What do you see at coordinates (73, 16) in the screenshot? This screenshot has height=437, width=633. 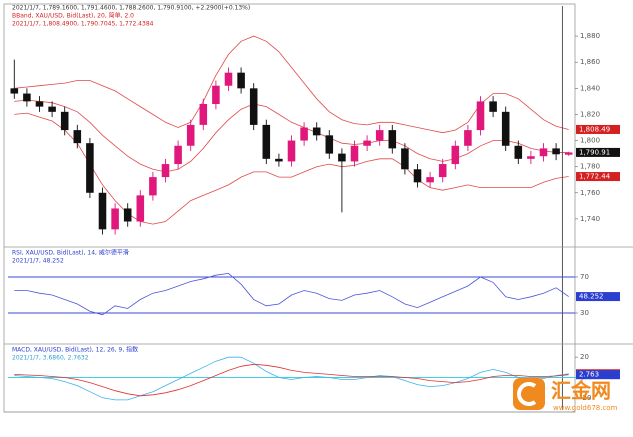 I see `legend-text: BBand, XAU/USD, Bid(Last), 20, 简单, 2.0` at bounding box center [73, 16].